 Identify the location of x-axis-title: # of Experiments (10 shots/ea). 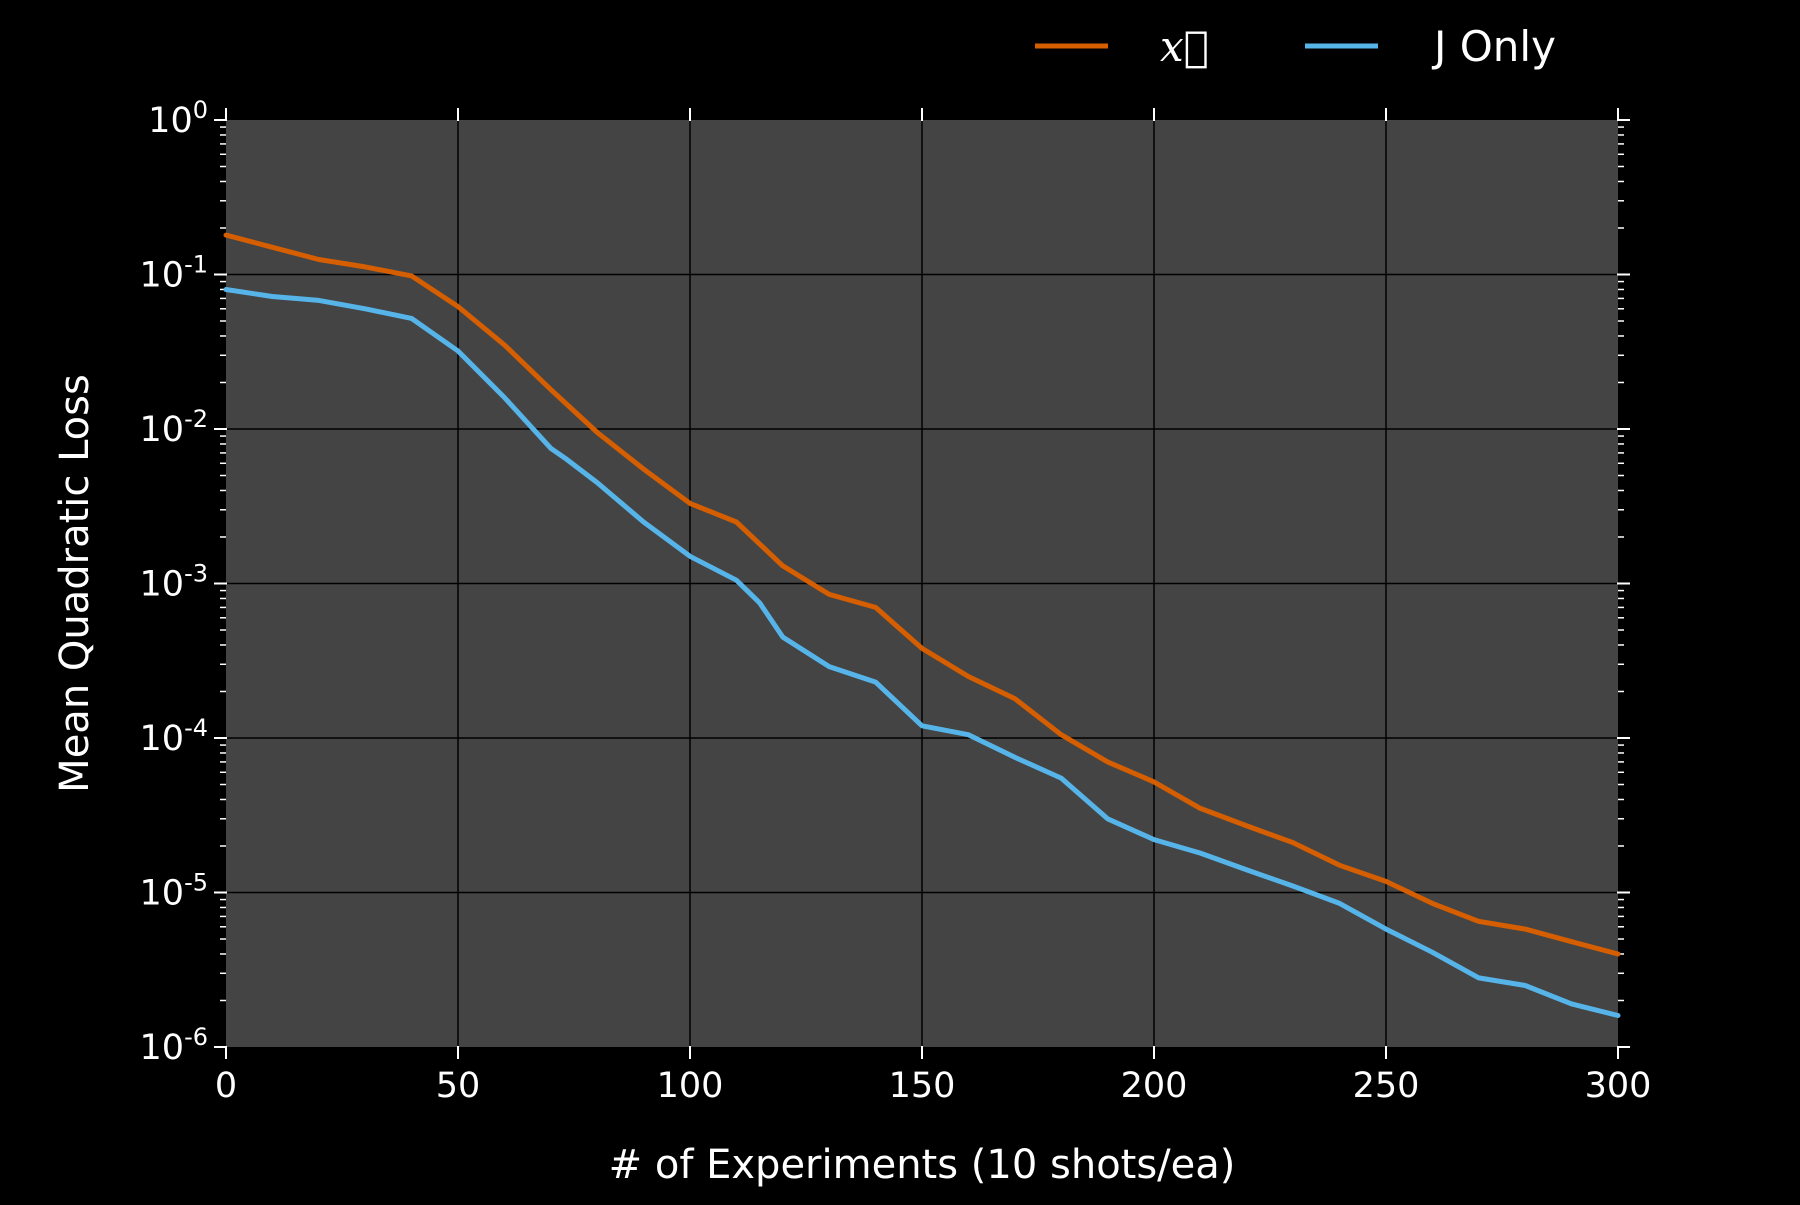
(922, 1165).